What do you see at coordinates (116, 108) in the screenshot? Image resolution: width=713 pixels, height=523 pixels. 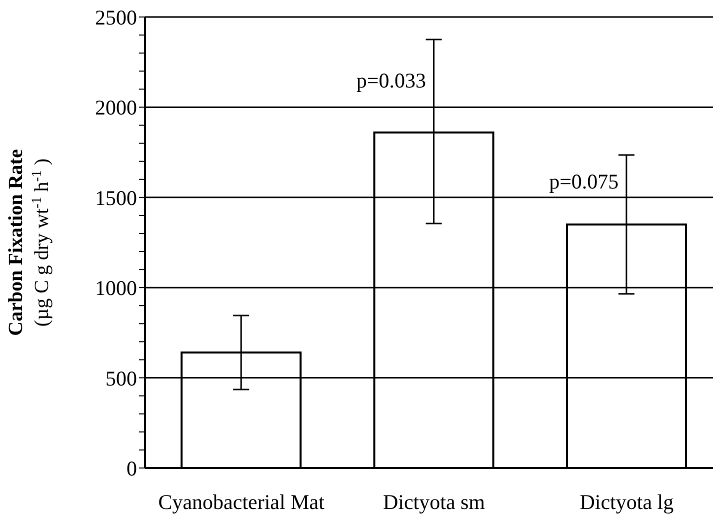 I see `y-tick-label: 2000` at bounding box center [116, 108].